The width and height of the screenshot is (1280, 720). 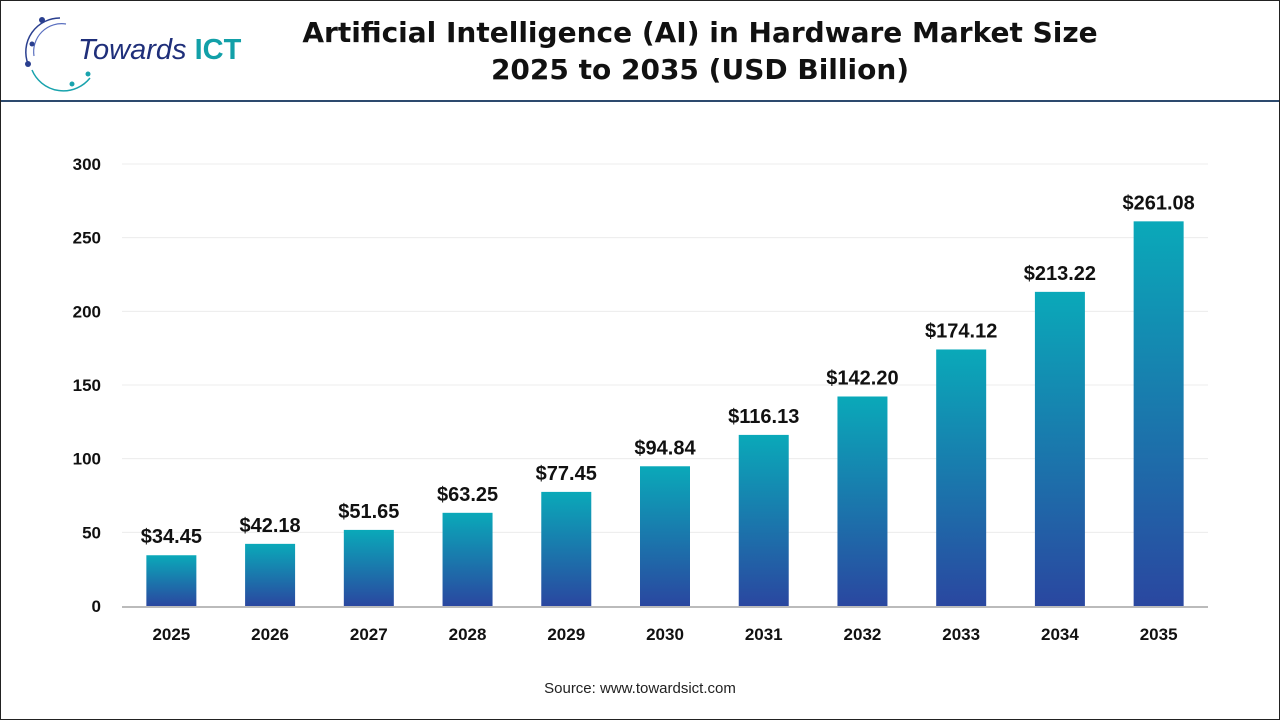 I want to click on logo-circuit-icon, so click(x=58, y=54).